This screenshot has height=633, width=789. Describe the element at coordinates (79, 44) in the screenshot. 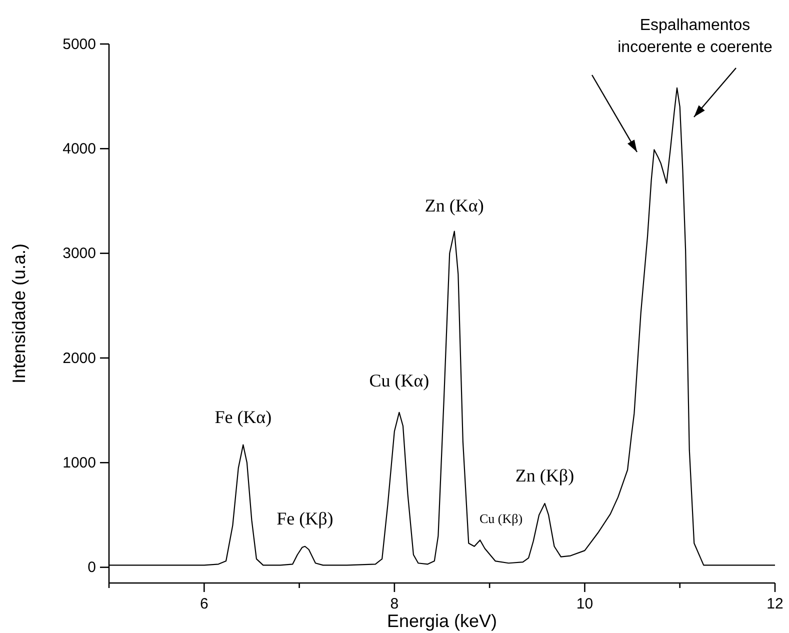

I see `y-tick-label: 5000` at that location.